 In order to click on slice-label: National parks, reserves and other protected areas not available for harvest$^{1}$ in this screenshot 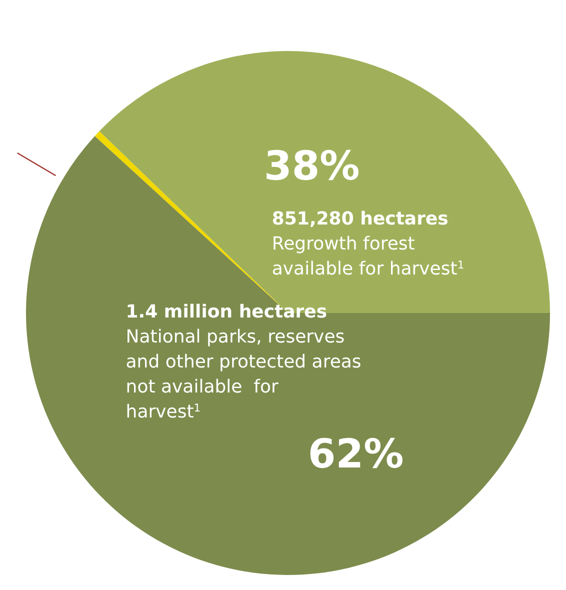, I will do `click(244, 374)`.